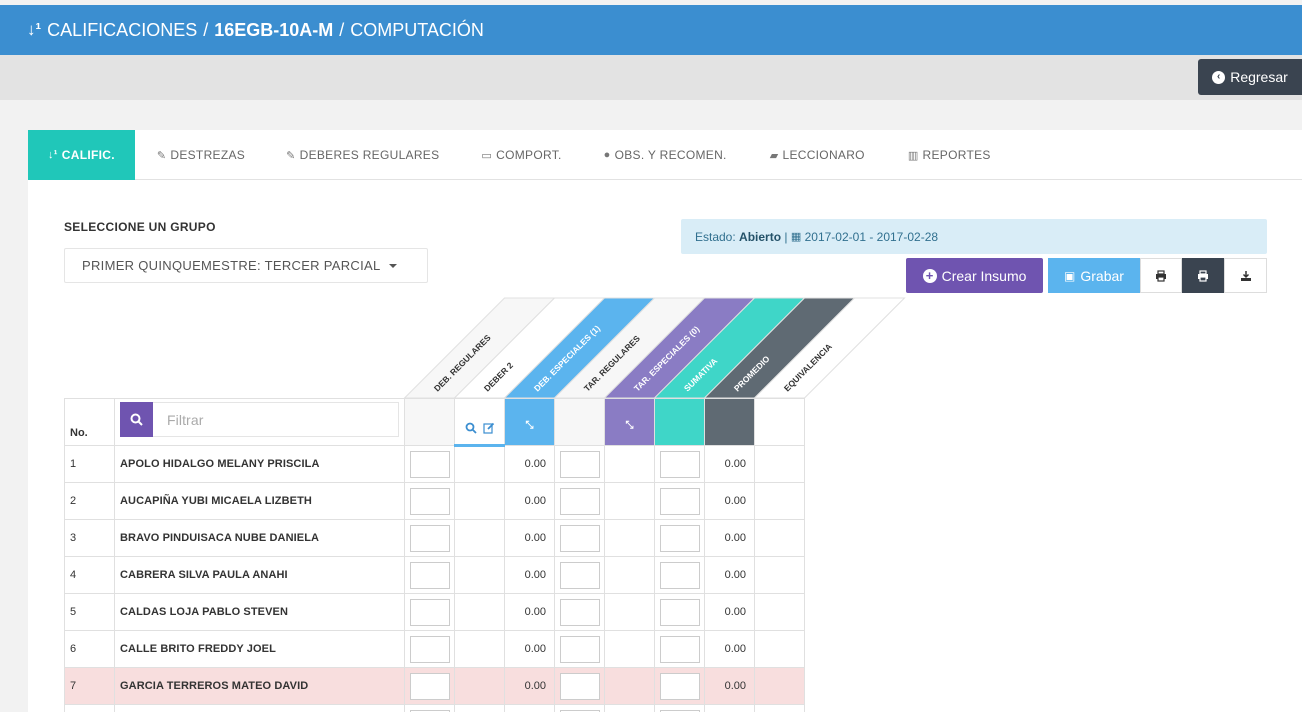  Describe the element at coordinates (81, 155) in the screenshot. I see `tab-calific: ↓¹ CALIFIC.` at that location.